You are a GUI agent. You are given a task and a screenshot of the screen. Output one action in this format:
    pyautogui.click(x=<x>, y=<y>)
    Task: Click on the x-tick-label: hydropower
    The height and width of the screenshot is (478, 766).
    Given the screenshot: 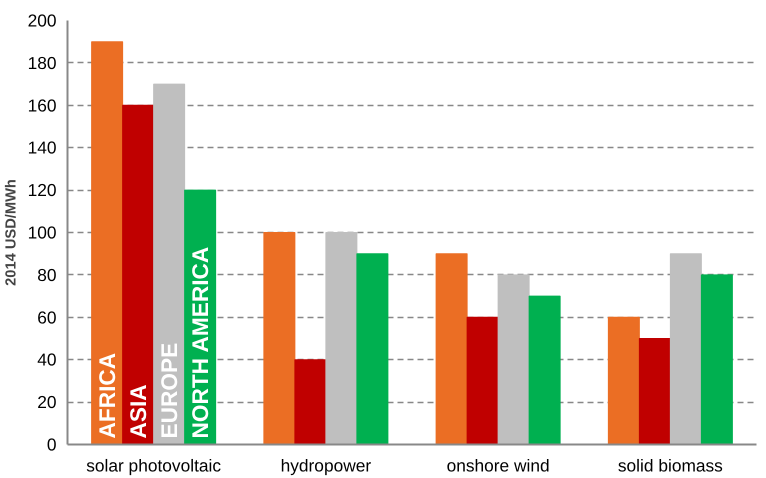 What is the action you would take?
    pyautogui.click(x=326, y=466)
    